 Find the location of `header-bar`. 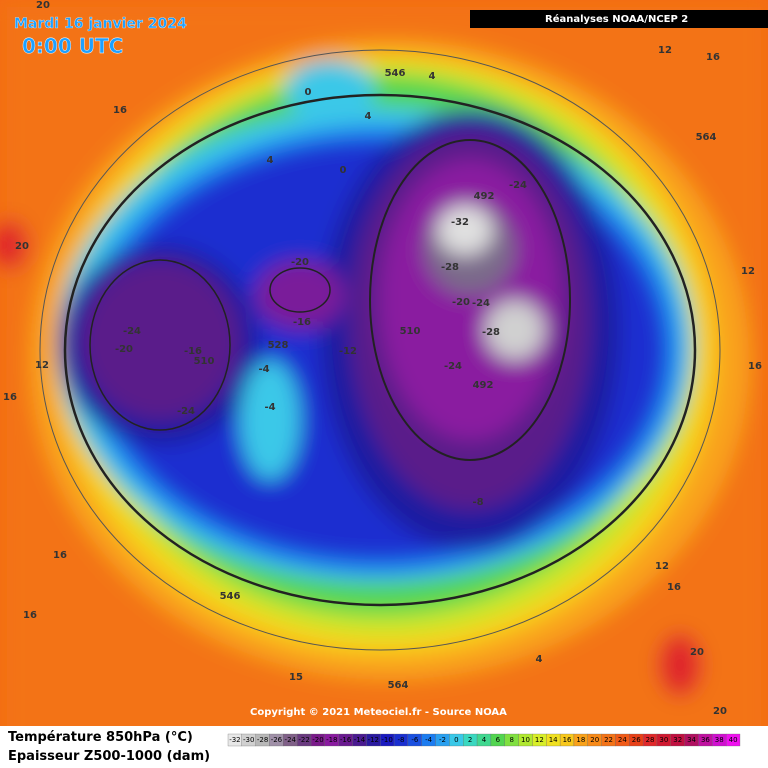

header-bar is located at coordinates (619, 19).